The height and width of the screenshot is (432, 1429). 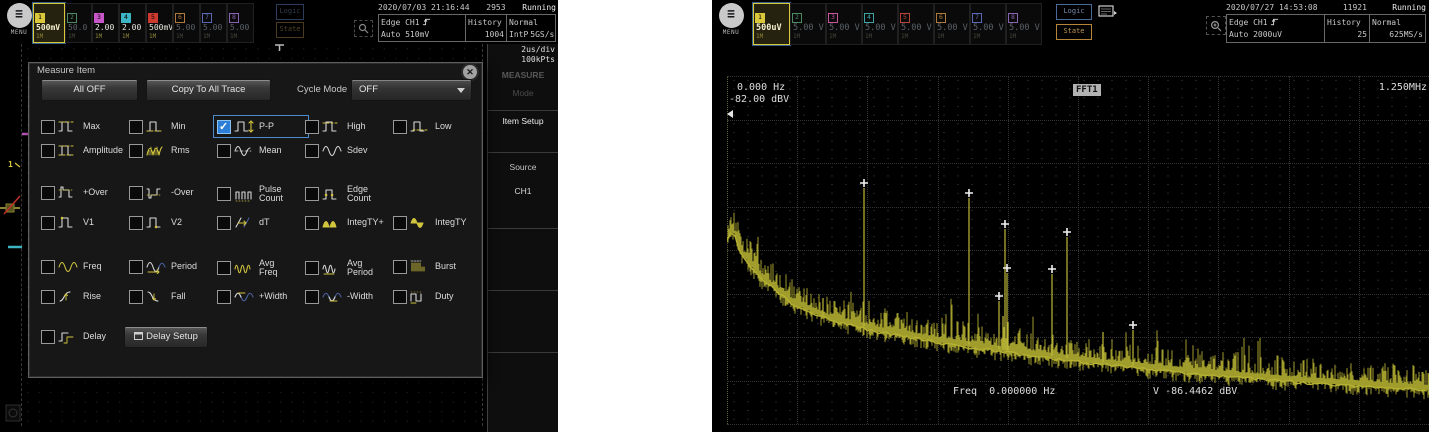 What do you see at coordinates (85, 126) in the screenshot?
I see `measure-item-max: Max` at bounding box center [85, 126].